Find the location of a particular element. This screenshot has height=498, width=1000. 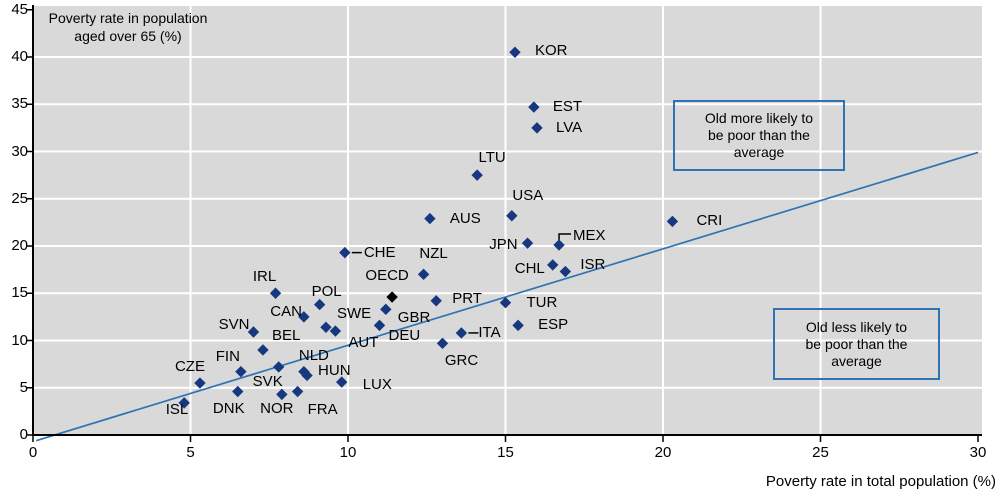

label-cze: CZE is located at coordinates (189, 367).